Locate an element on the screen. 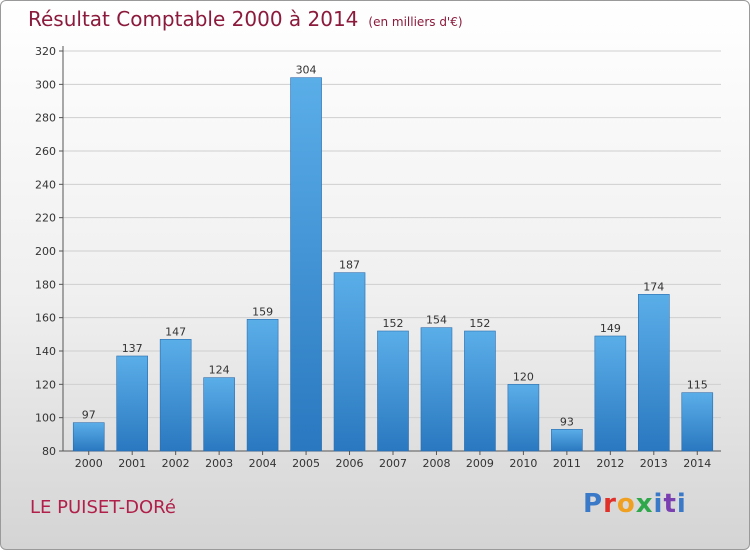 The height and width of the screenshot is (550, 750). bar-2013 is located at coordinates (653, 373).